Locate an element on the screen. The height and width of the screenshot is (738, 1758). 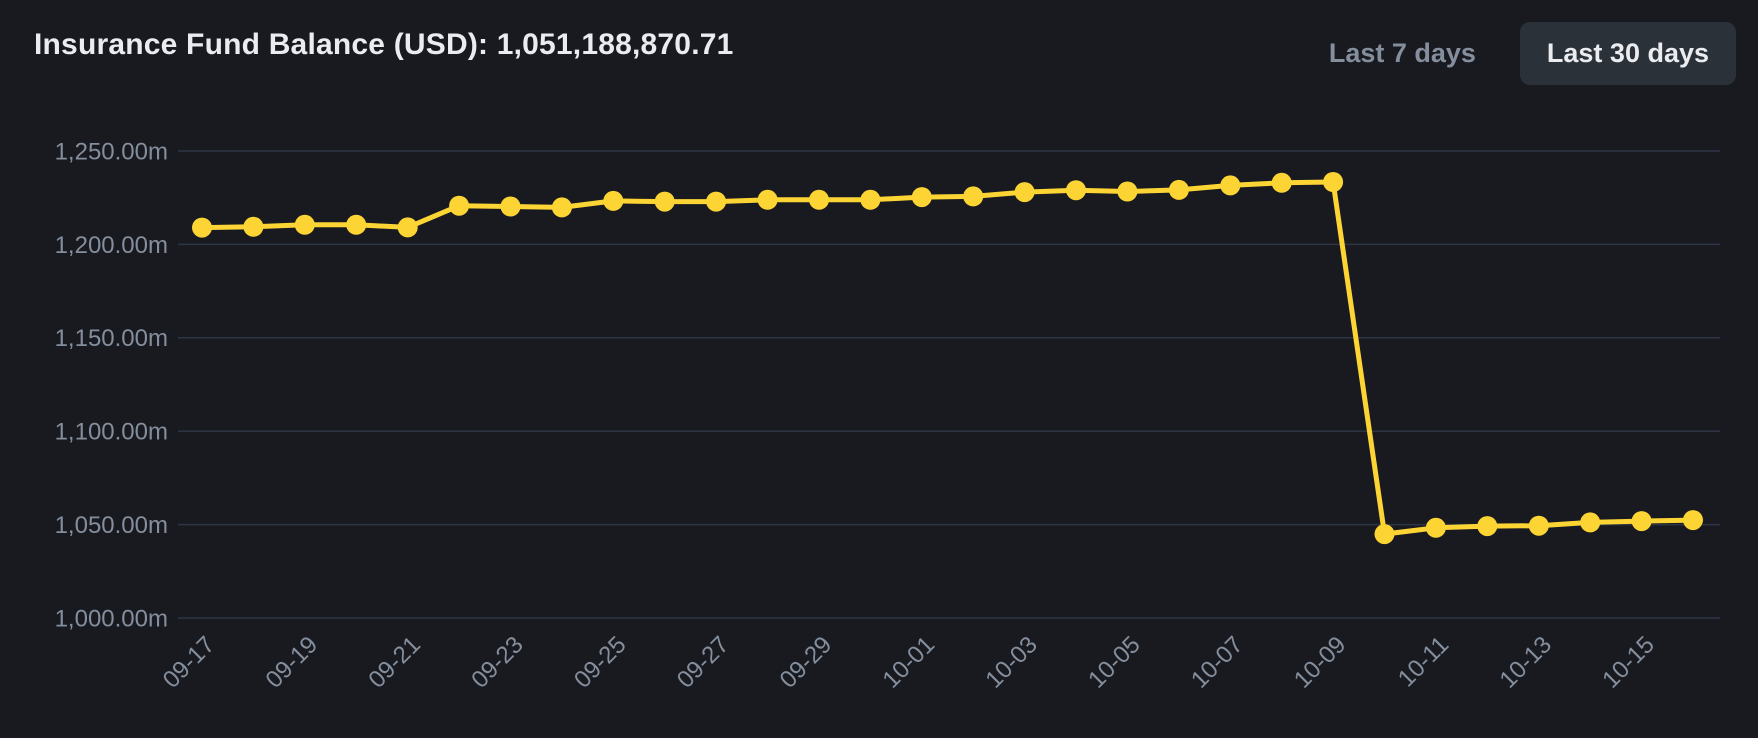
x-axis-tick-label: 10-11 is located at coordinates (1423, 661).